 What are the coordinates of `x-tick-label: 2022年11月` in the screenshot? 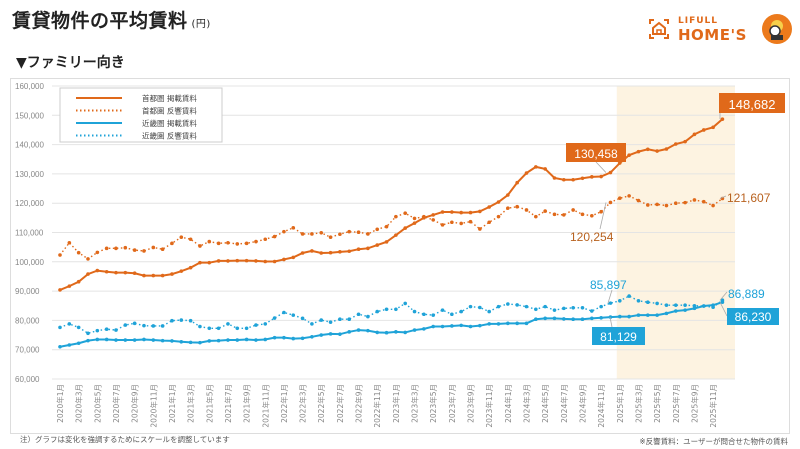 It's located at (377, 406).